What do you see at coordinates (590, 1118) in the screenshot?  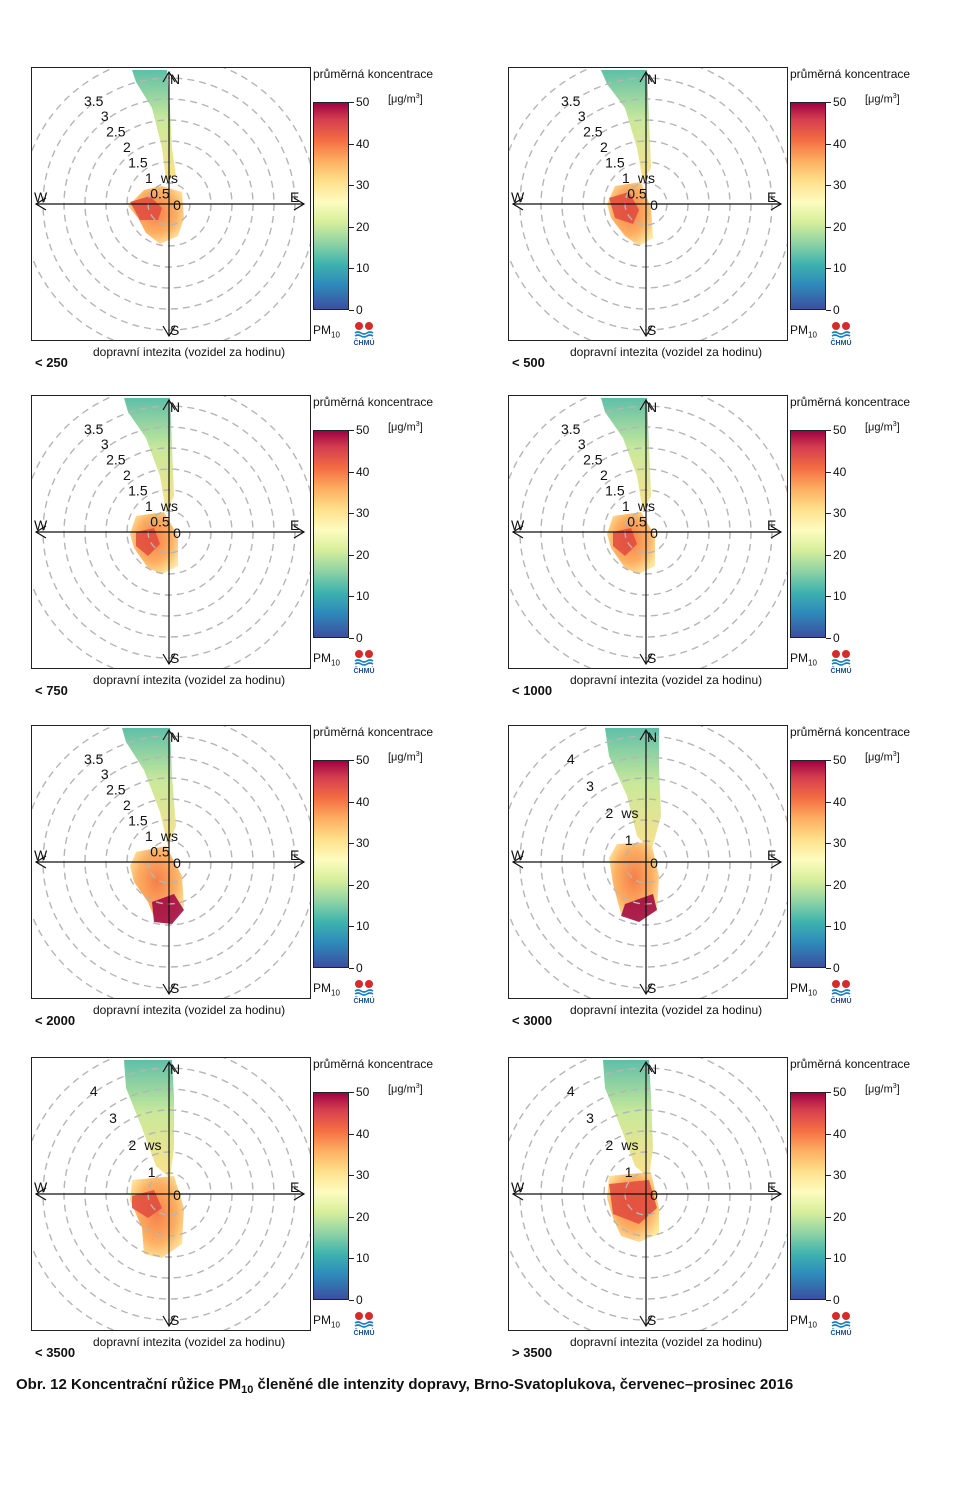 I see `ring-label: 3` at bounding box center [590, 1118].